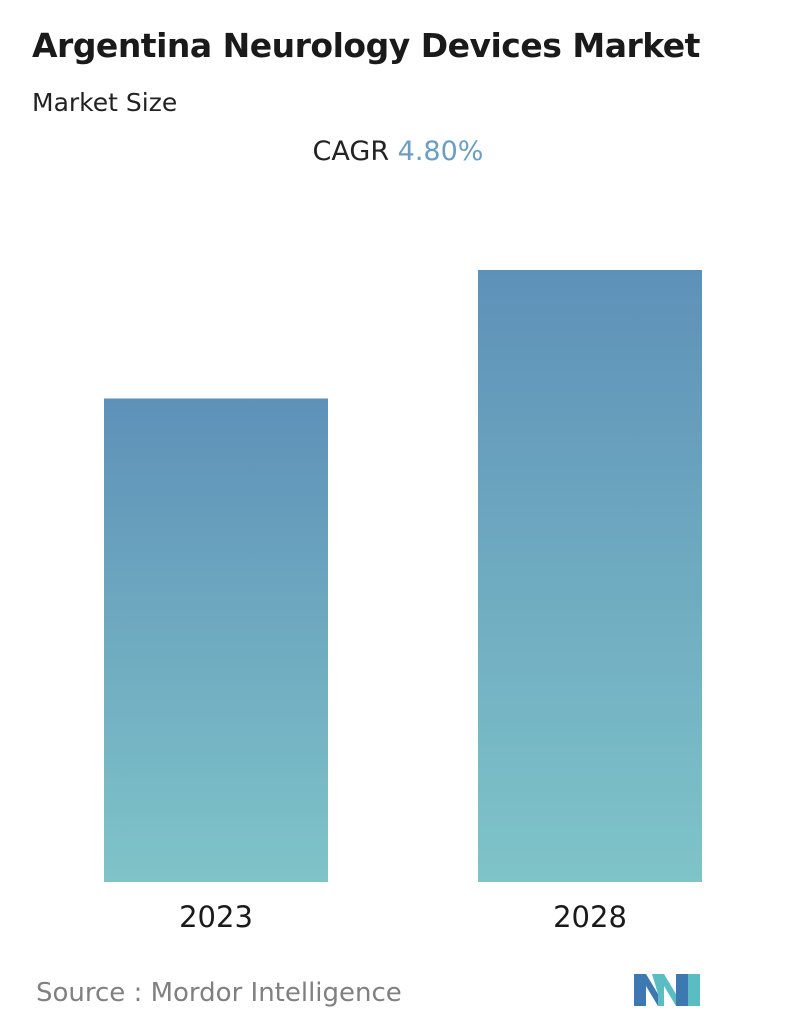 Image resolution: width=796 pixels, height=1034 pixels. What do you see at coordinates (105, 102) in the screenshot?
I see `chart-subtitle: Market Size` at bounding box center [105, 102].